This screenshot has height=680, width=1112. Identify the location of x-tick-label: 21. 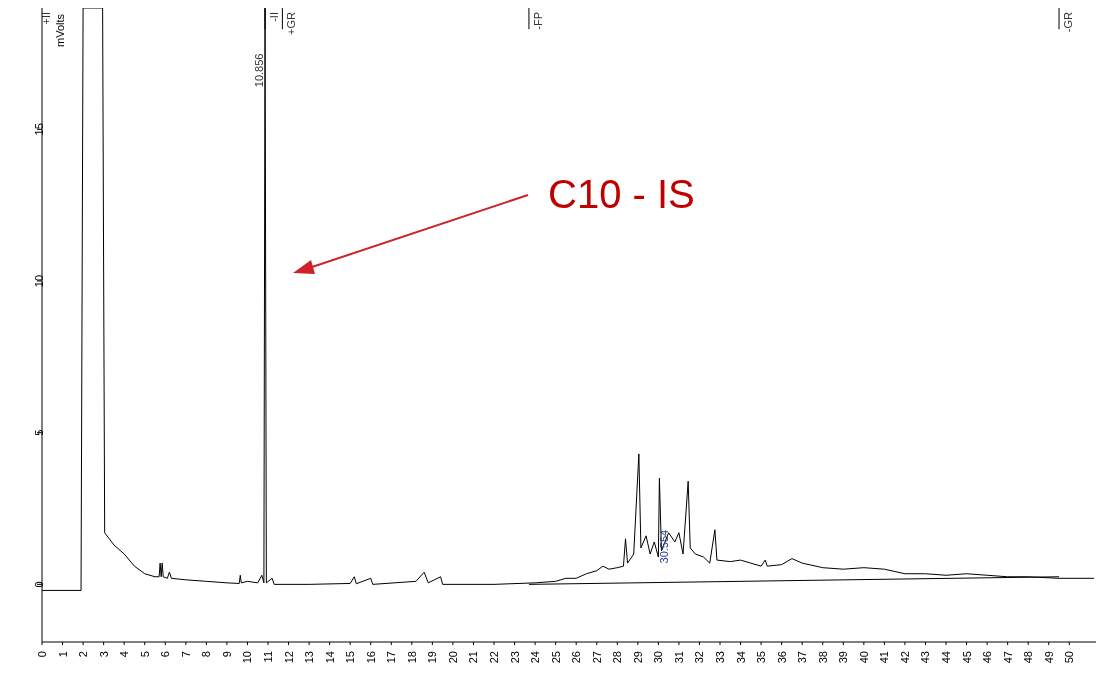
(473, 657).